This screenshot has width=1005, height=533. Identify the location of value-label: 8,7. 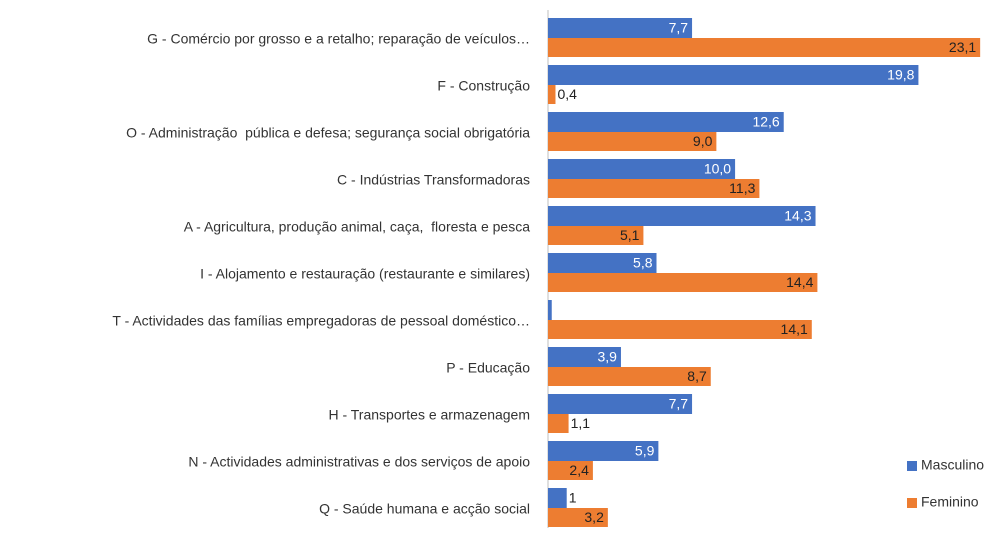
(697, 376).